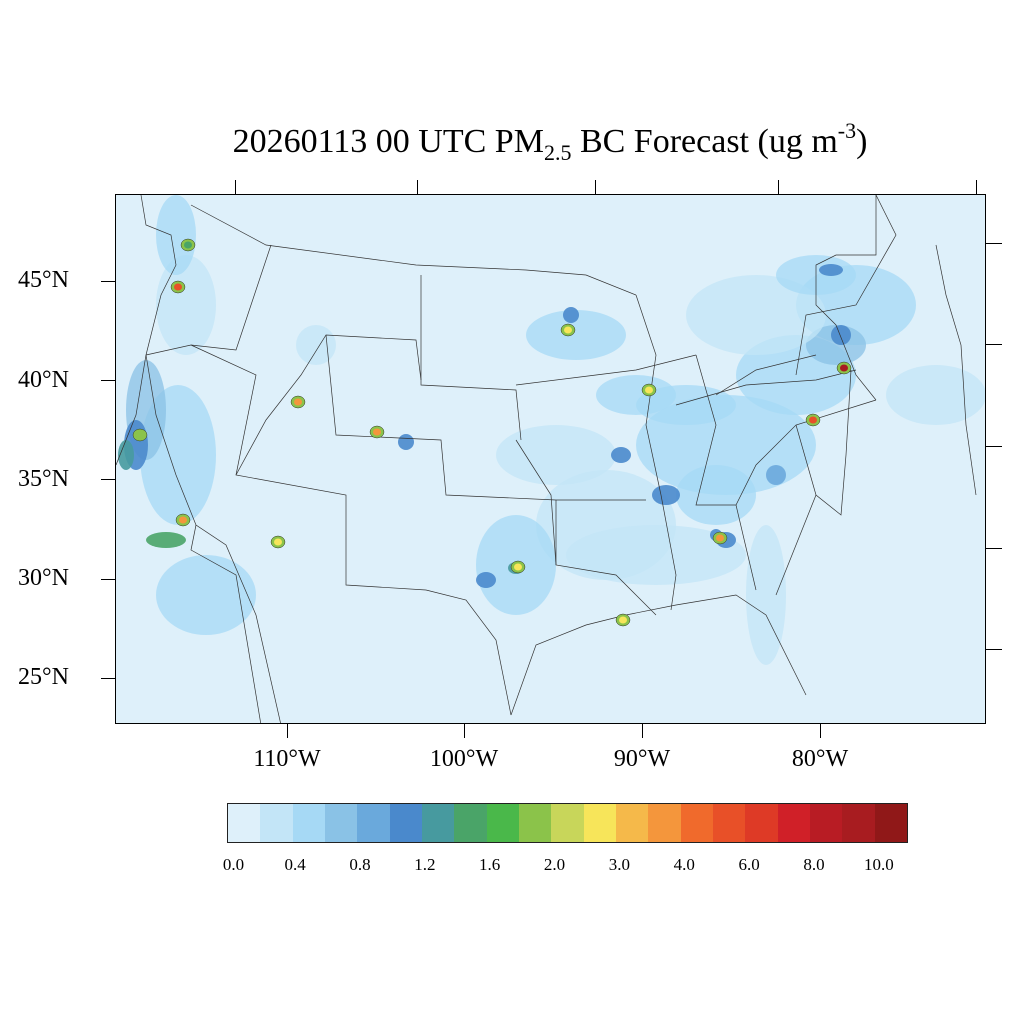  What do you see at coordinates (425, 864) in the screenshot?
I see `colorbar-tick-label: 1.2` at bounding box center [425, 864].